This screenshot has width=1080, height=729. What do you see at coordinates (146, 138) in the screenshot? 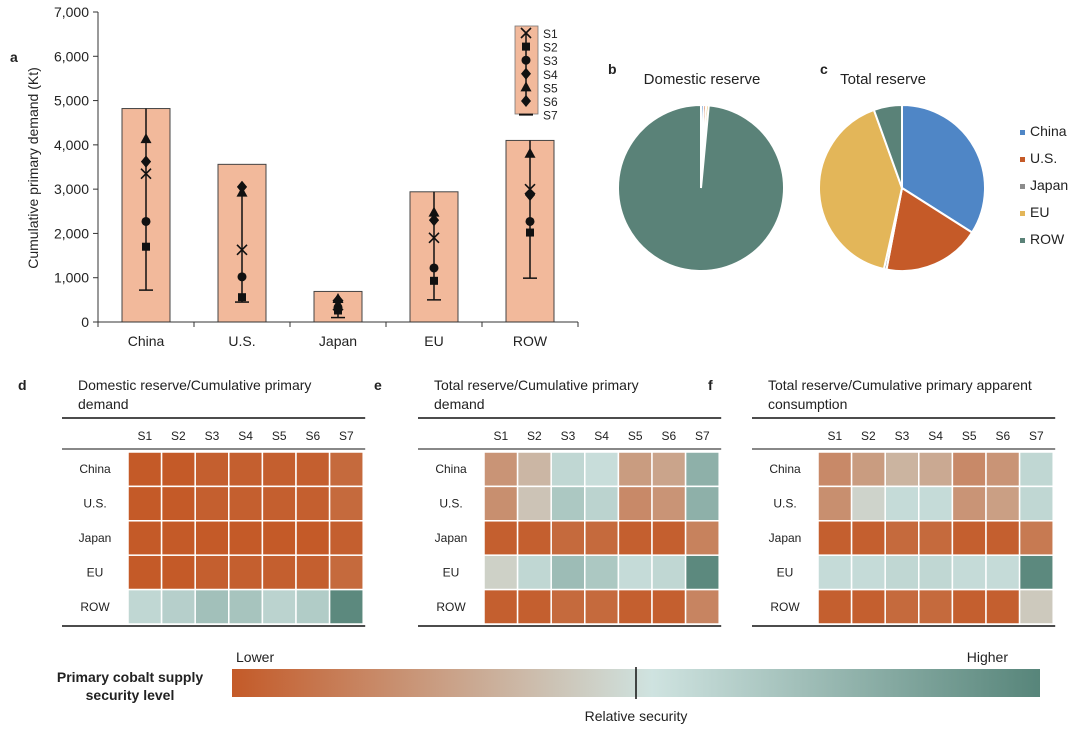
I see `marker-s5` at bounding box center [146, 138].